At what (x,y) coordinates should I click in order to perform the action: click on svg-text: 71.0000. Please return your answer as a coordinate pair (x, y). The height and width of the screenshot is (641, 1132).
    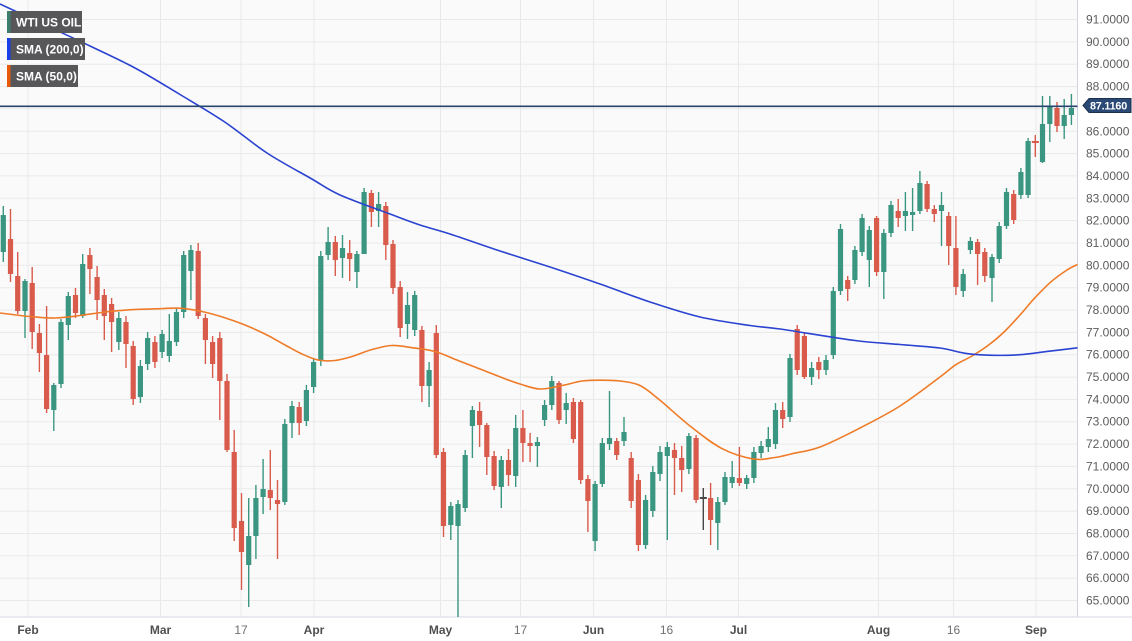
    Looking at the image, I should click on (1108, 466).